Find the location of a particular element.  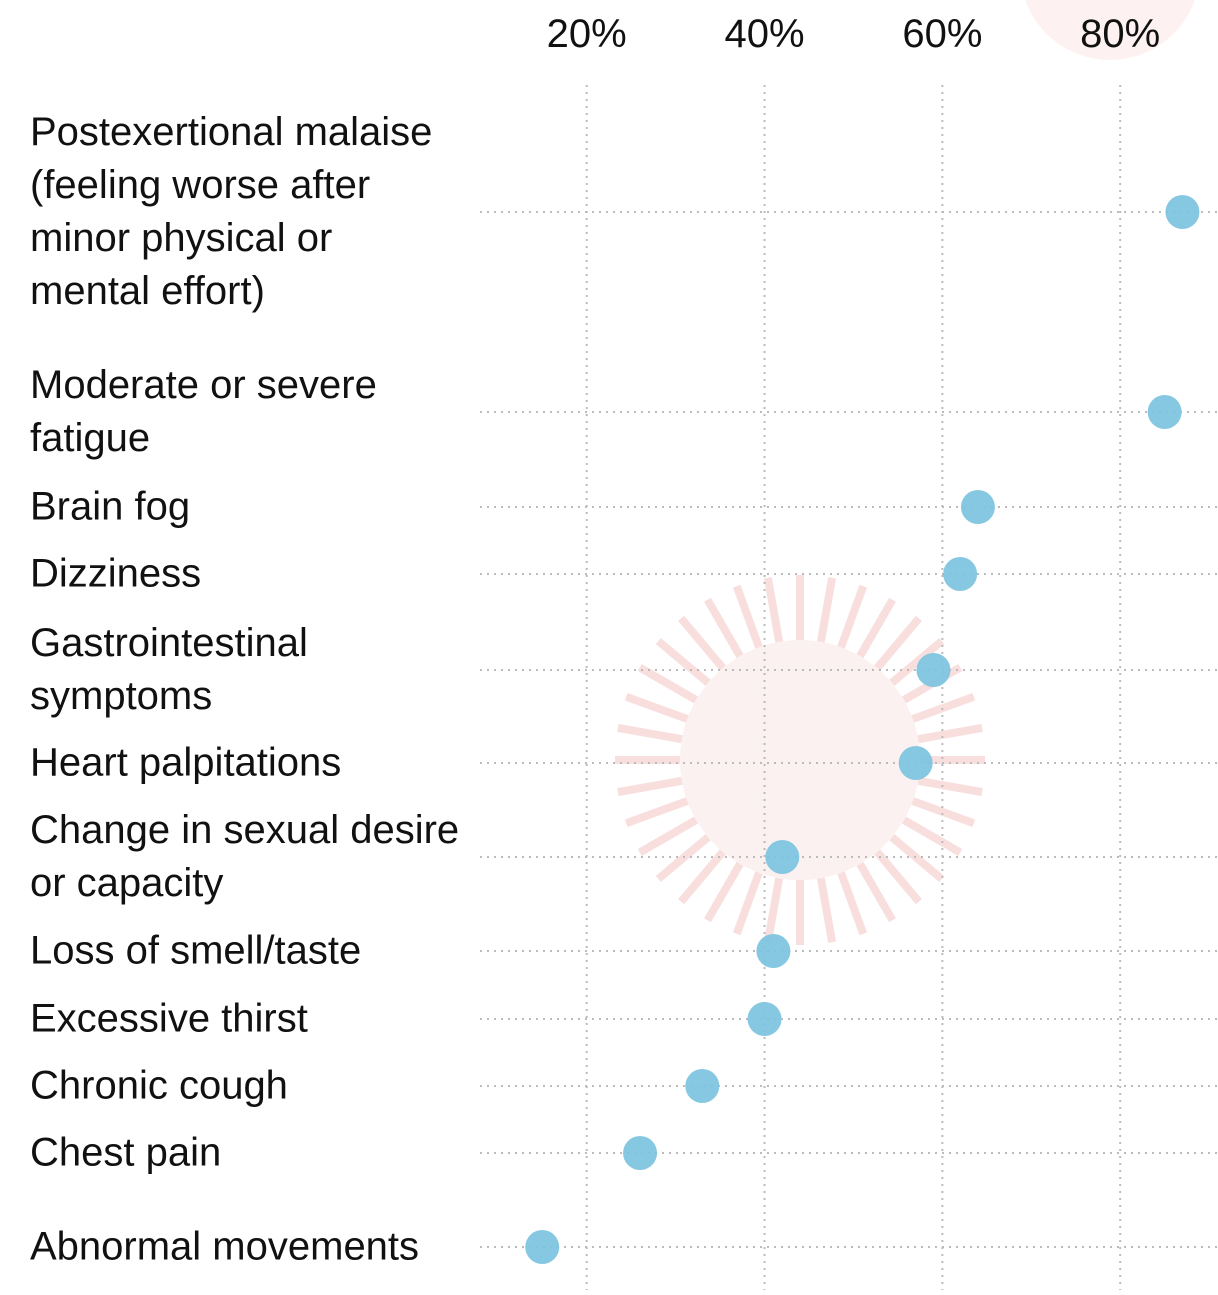

x-tick-label: 80% is located at coordinates (1120, 34).